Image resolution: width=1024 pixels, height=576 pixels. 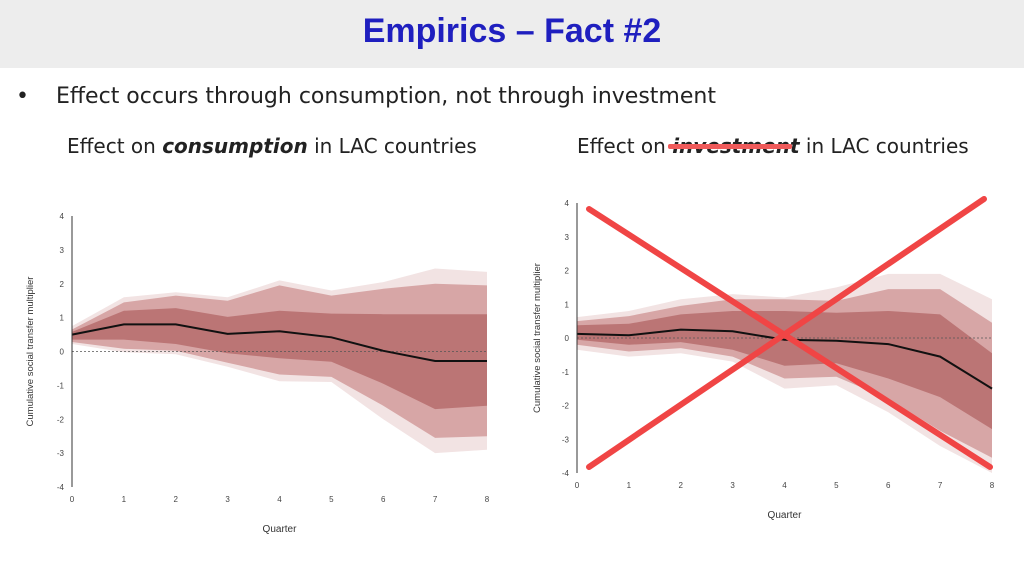 What do you see at coordinates (279, 499) in the screenshot?
I see `consumption-x-tick-label: 4` at bounding box center [279, 499].